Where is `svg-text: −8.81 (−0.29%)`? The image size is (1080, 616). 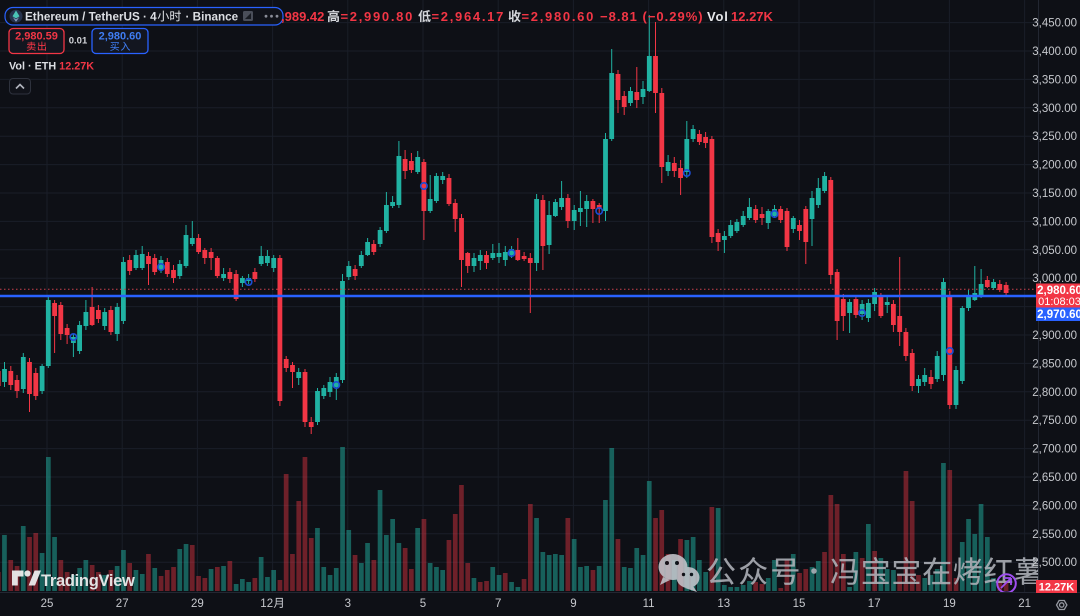 svg-text: −8.81 (−0.29%) is located at coordinates (652, 16).